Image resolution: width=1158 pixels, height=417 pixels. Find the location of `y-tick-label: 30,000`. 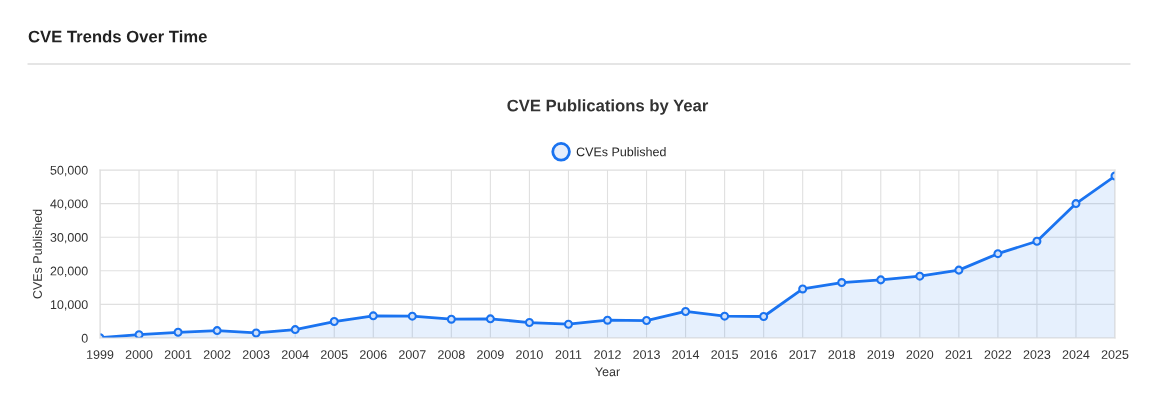

y-tick-label: 30,000 is located at coordinates (69, 238).